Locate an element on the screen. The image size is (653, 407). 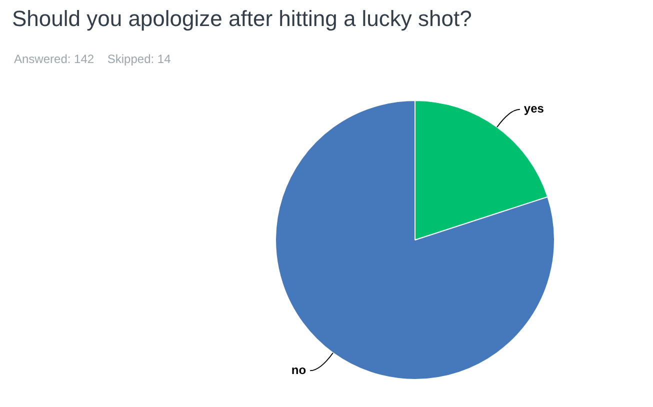
chart-title: Should you apologize after hitting a lucky shot? is located at coordinates (242, 19).